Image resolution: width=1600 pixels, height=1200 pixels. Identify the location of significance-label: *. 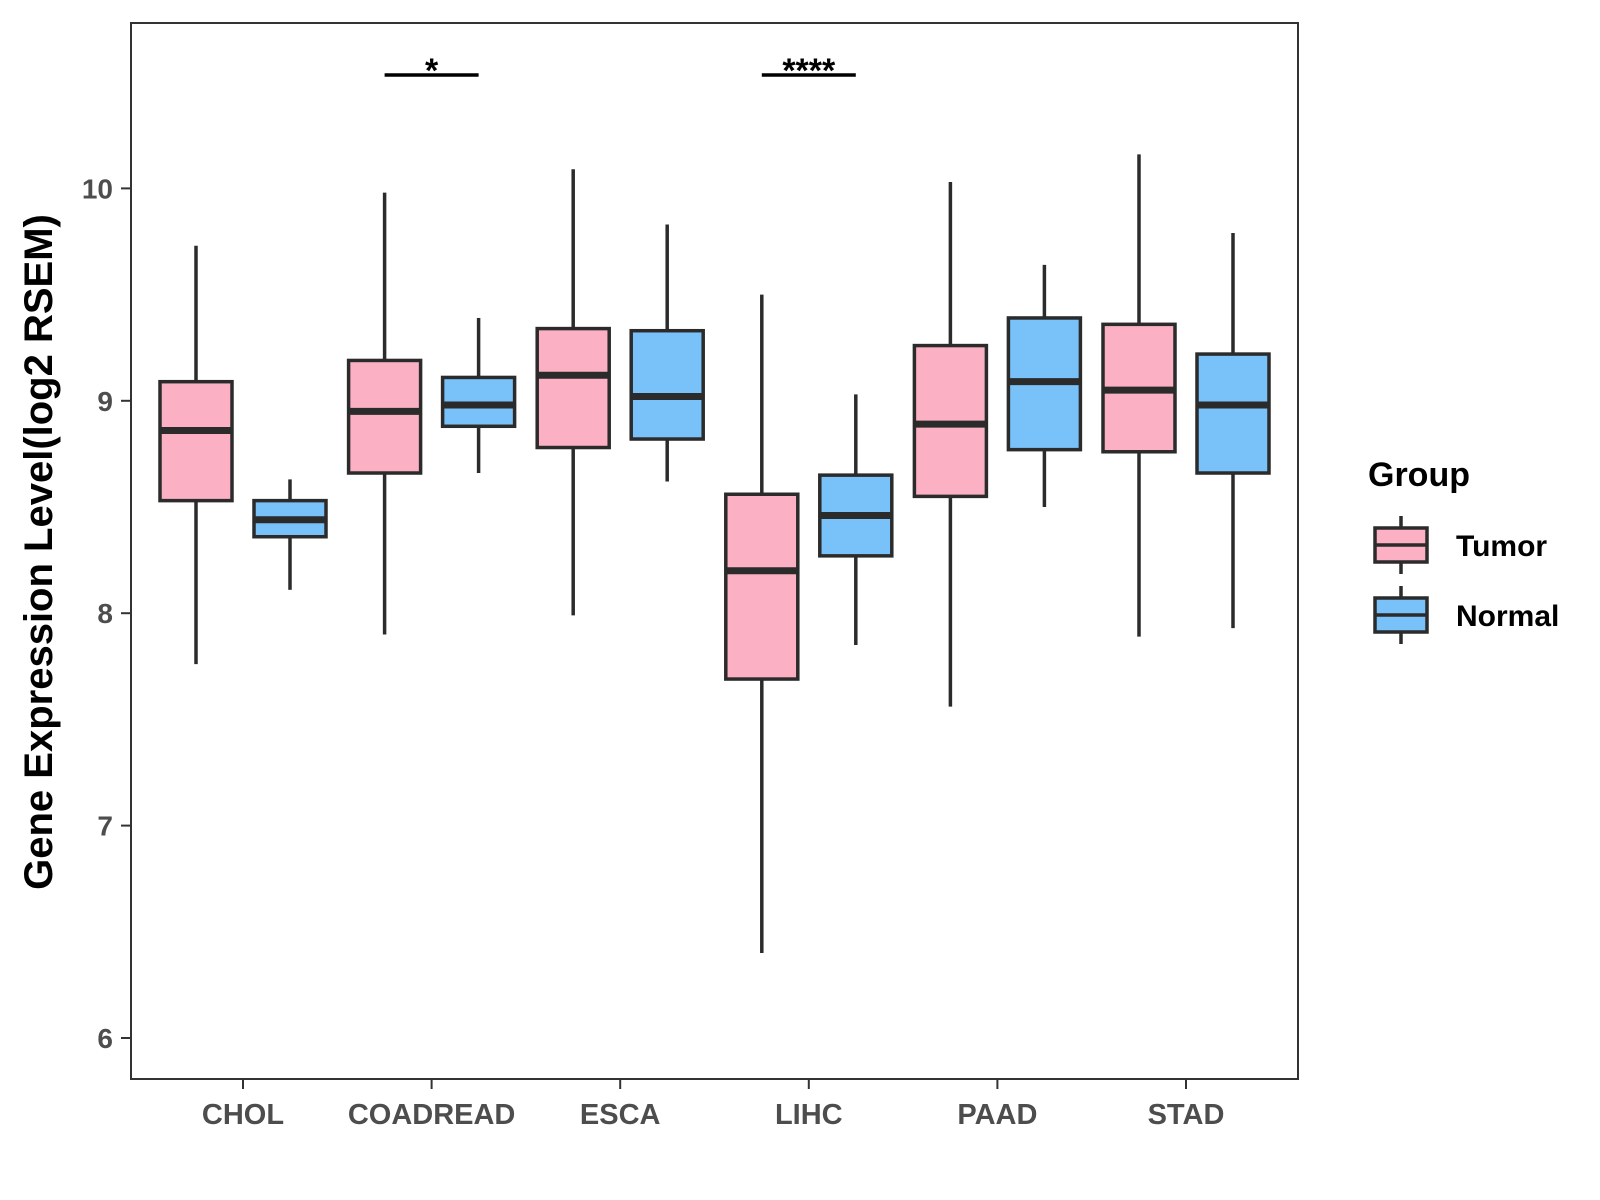
(432, 71).